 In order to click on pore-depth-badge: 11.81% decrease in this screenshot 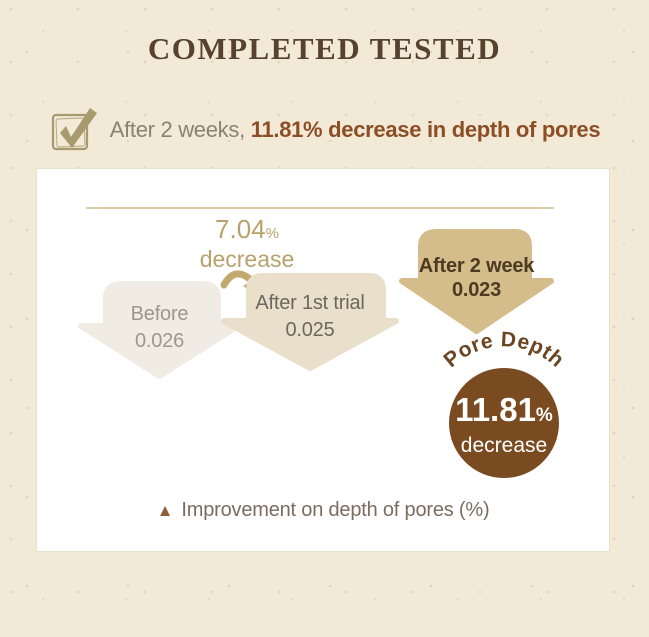, I will do `click(504, 423)`.